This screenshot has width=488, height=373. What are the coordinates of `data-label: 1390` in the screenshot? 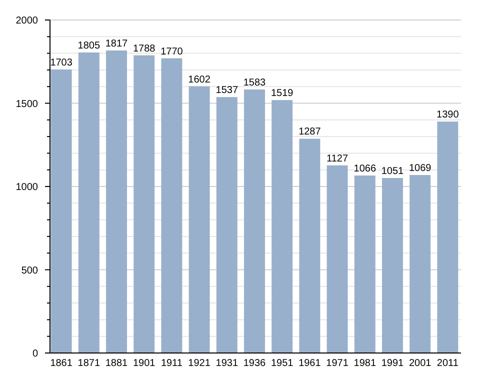 It's located at (448, 115).